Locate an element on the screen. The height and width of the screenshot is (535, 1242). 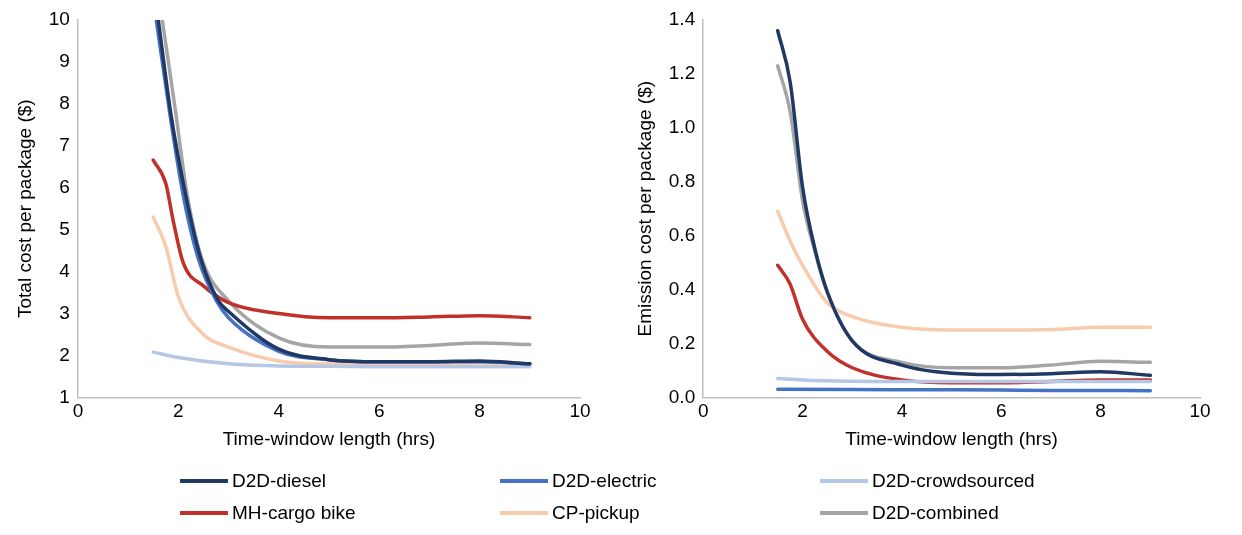
y-tick-label: 0.6 is located at coordinates (682, 234).